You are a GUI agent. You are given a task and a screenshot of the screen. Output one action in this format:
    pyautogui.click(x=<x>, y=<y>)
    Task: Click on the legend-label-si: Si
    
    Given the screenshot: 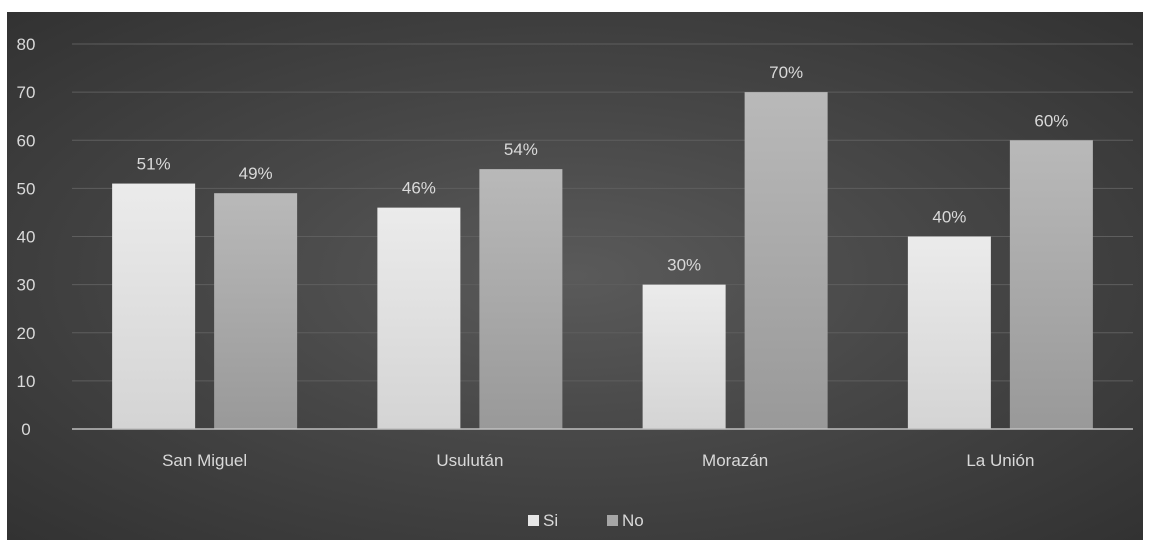 What is the action you would take?
    pyautogui.click(x=550, y=520)
    